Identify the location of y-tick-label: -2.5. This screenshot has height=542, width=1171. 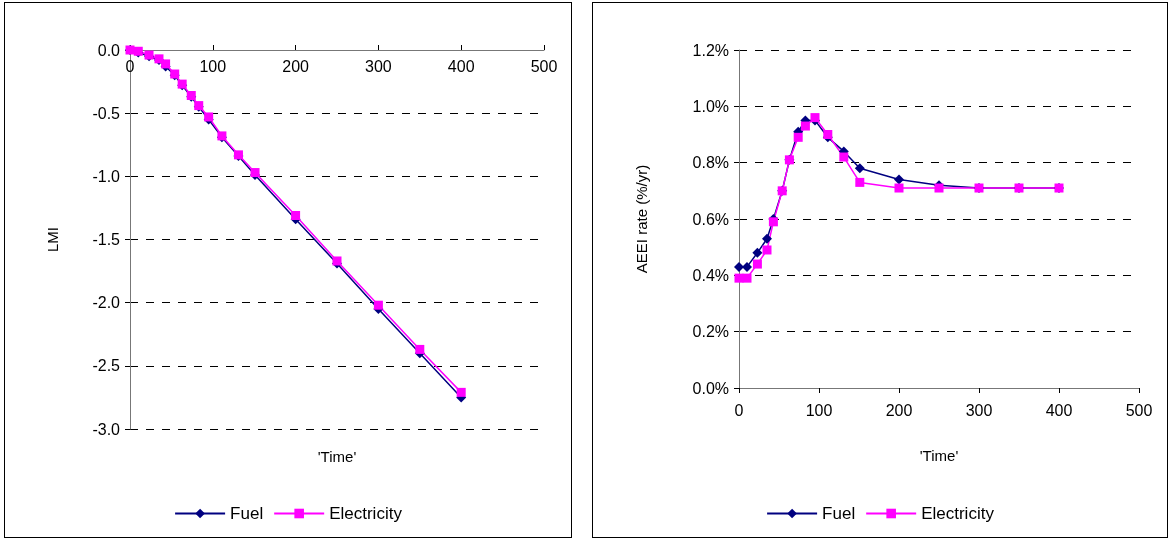
(106, 366).